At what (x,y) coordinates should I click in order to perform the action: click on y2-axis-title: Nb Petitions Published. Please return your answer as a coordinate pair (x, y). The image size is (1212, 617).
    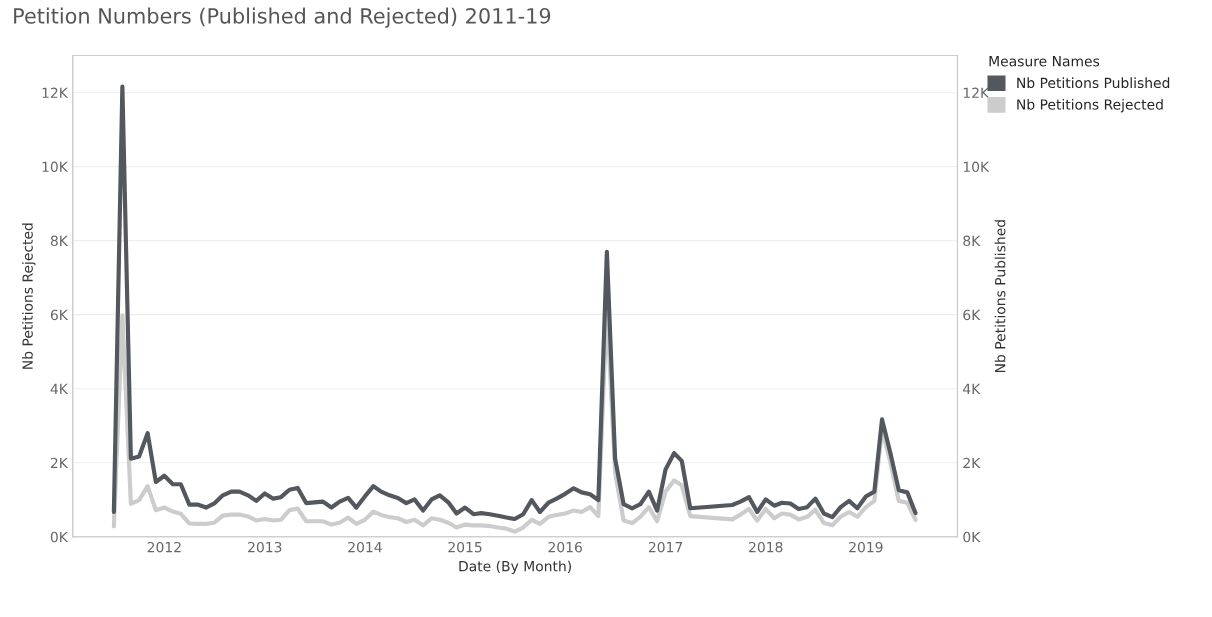
    Looking at the image, I should click on (1000, 296).